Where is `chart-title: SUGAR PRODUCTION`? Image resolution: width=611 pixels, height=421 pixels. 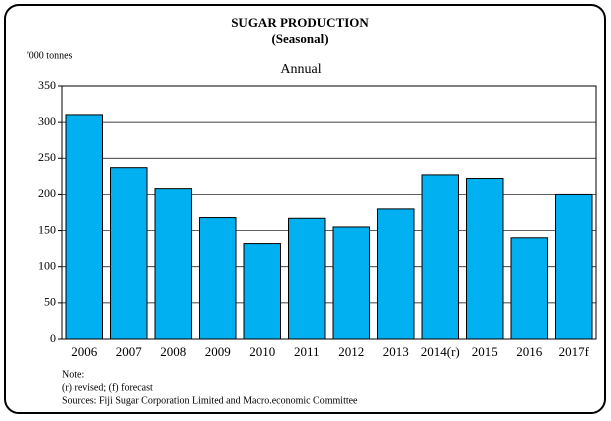 chart-title: SUGAR PRODUCTION is located at coordinates (300, 22).